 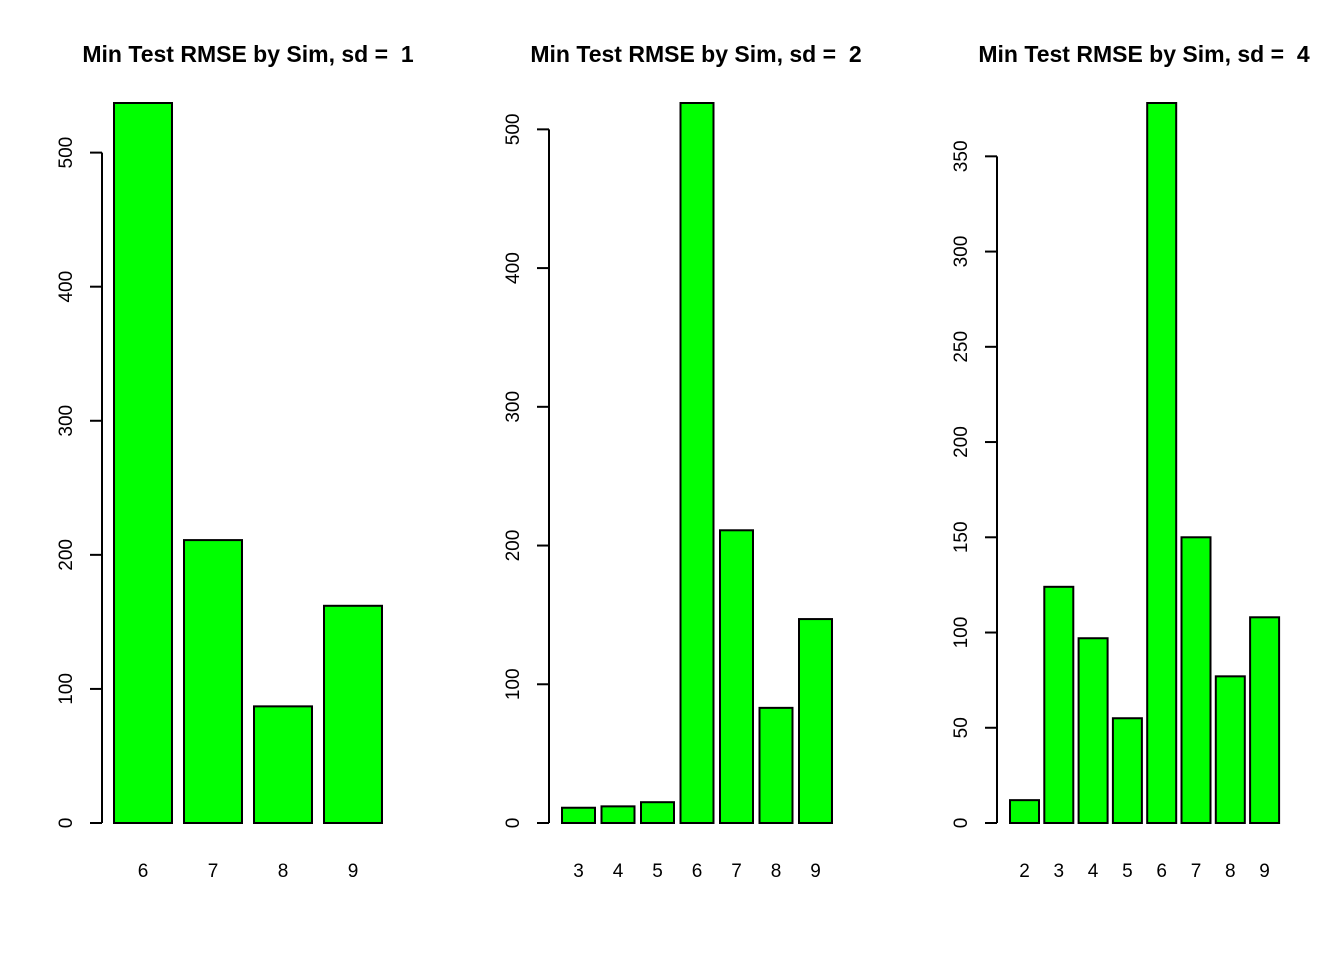 What do you see at coordinates (247, 54) in the screenshot?
I see `chart-title: Min Test RMSE by Sim, sd = 1` at bounding box center [247, 54].